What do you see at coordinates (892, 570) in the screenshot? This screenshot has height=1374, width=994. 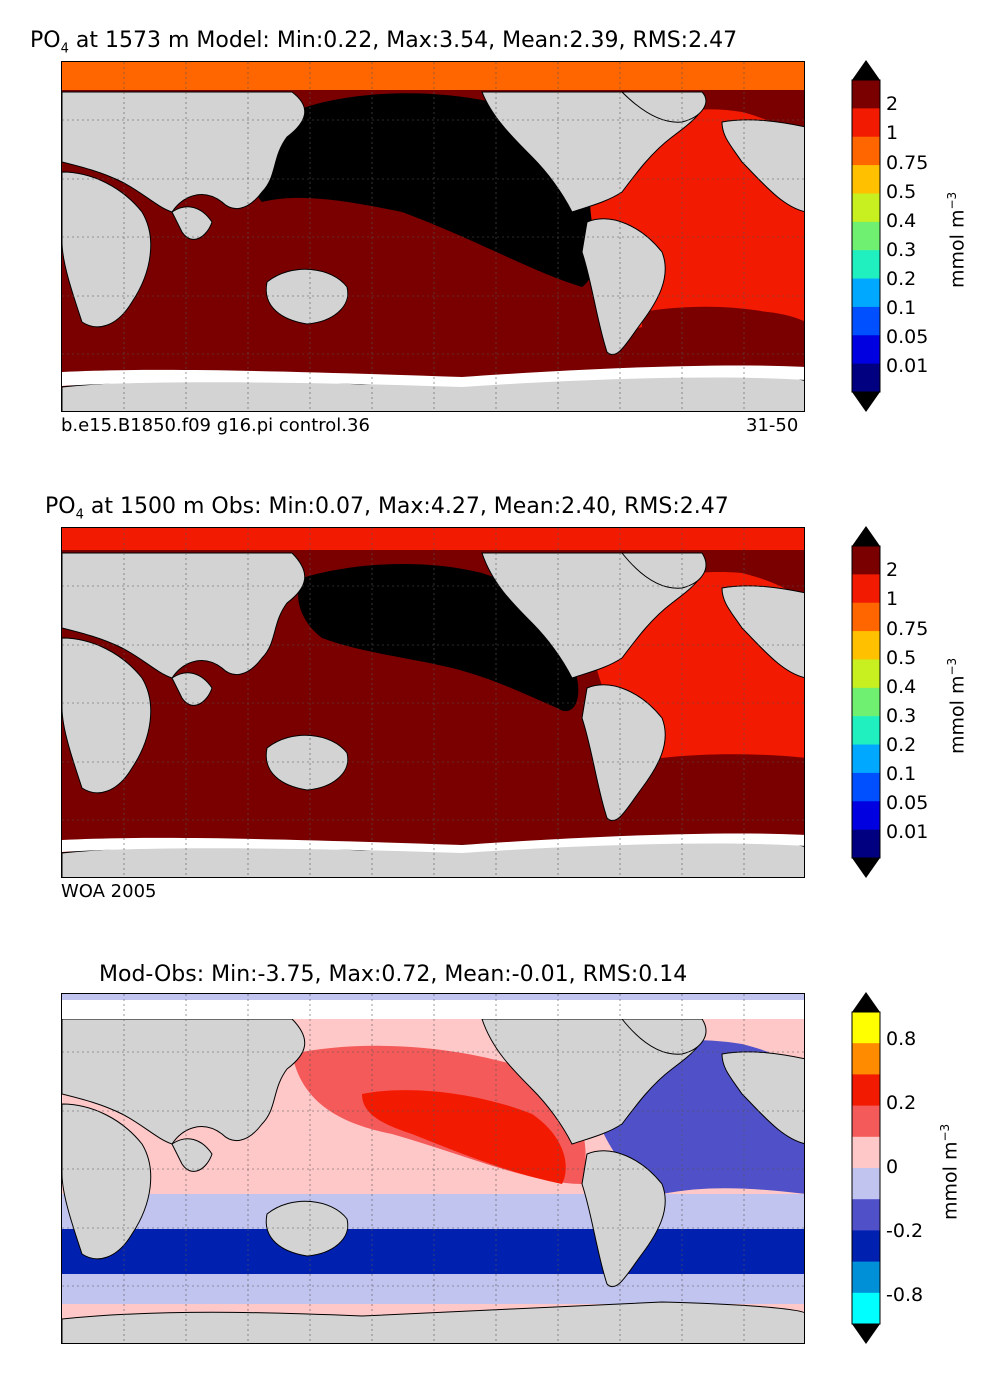 I see `cb2-label: 2` at bounding box center [892, 570].